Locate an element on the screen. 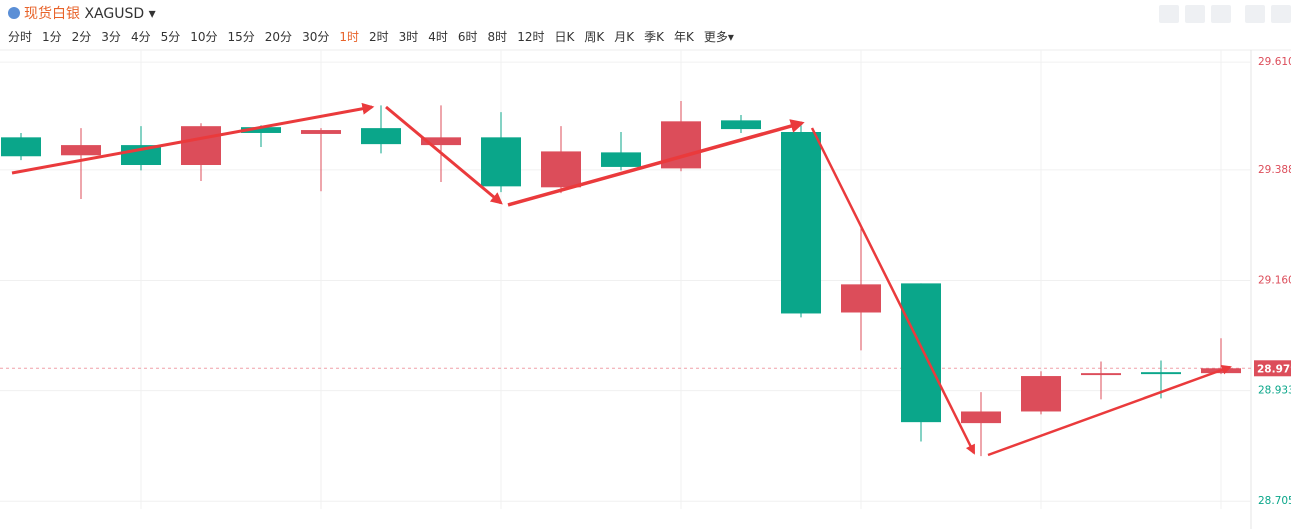  interval-button: 年K is located at coordinates (683, 37).